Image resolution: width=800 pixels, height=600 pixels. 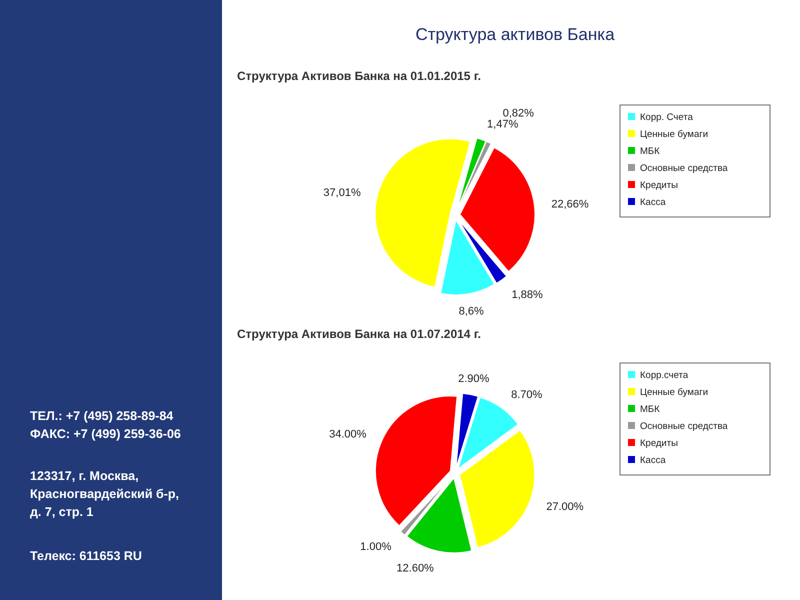 What do you see at coordinates (359, 76) in the screenshot?
I see `chart-title: Структура Активов Банка на 01.01.2015 г.` at bounding box center [359, 76].